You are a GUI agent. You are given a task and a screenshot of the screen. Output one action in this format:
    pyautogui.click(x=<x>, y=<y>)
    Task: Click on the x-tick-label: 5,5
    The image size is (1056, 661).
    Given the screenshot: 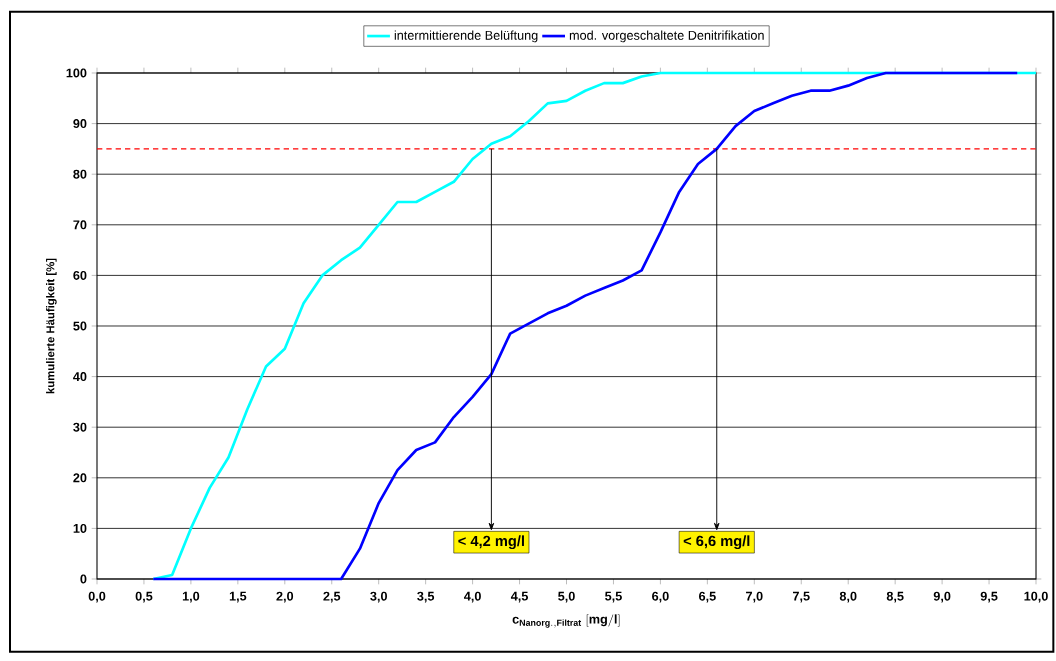 What is the action you would take?
    pyautogui.click(x=613, y=597)
    